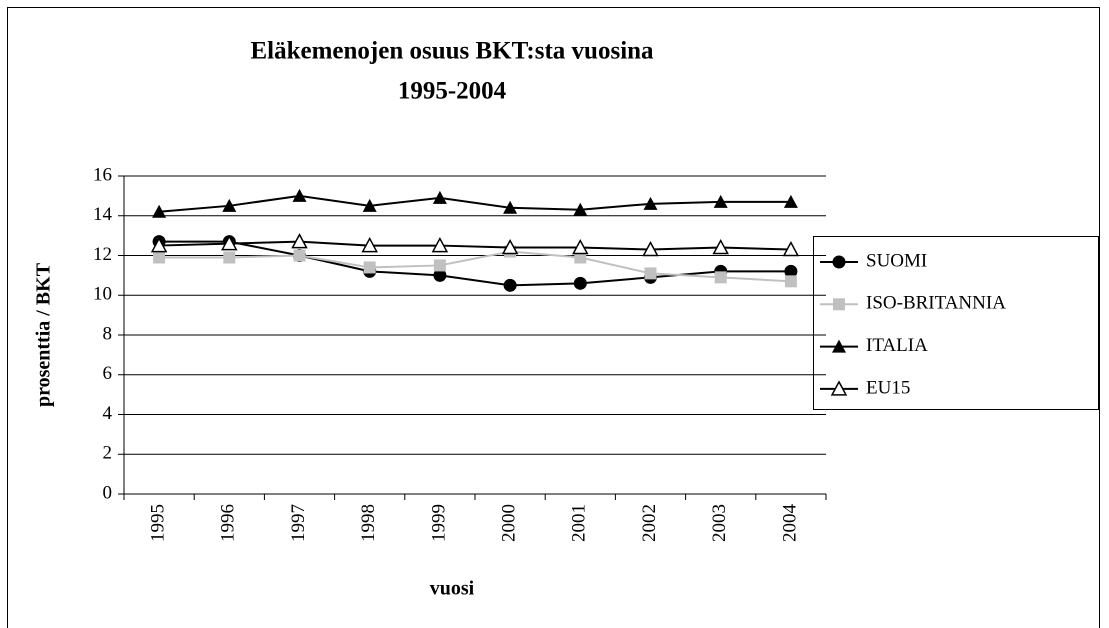 The width and height of the screenshot is (1109, 628). Describe the element at coordinates (102, 254) in the screenshot. I see `y-tick-label: 12` at that location.